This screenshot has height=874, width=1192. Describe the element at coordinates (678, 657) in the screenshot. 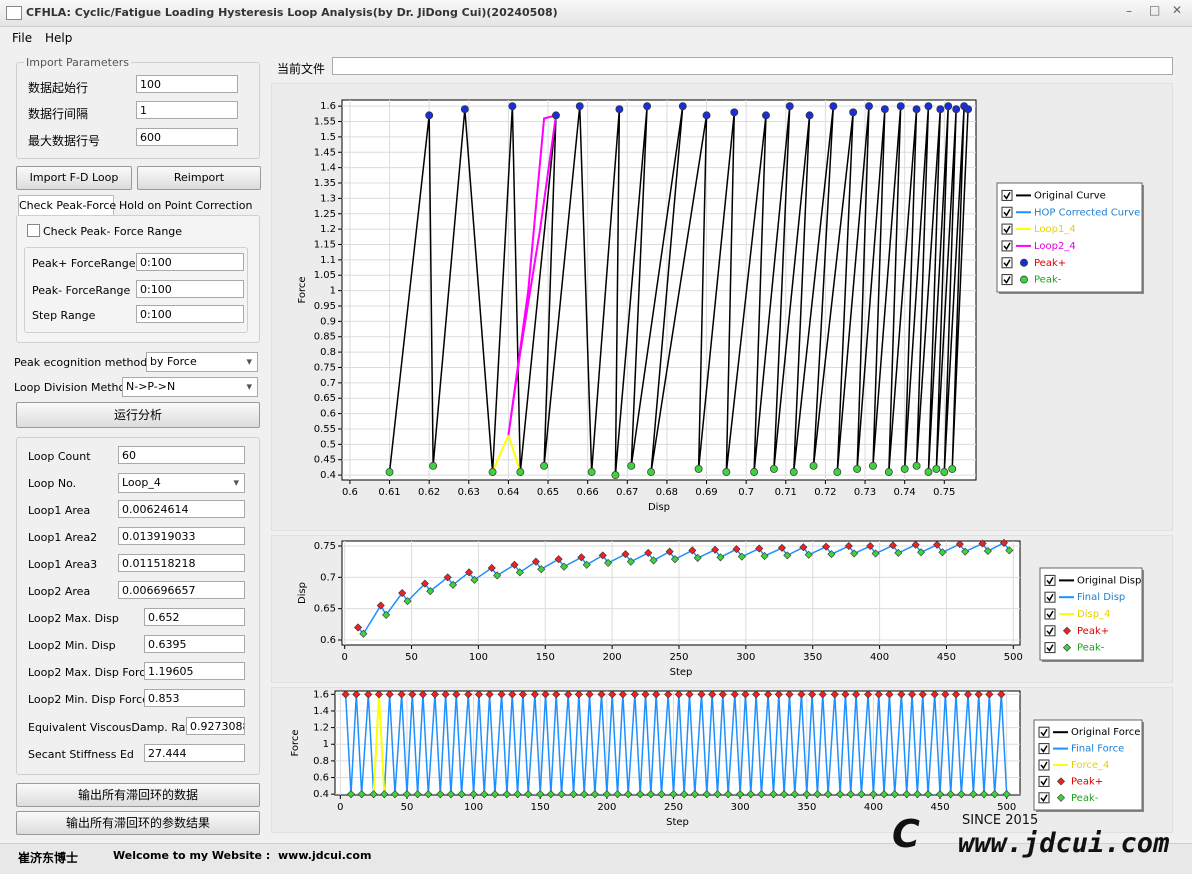

I see `x-tick-label: 250` at that location.